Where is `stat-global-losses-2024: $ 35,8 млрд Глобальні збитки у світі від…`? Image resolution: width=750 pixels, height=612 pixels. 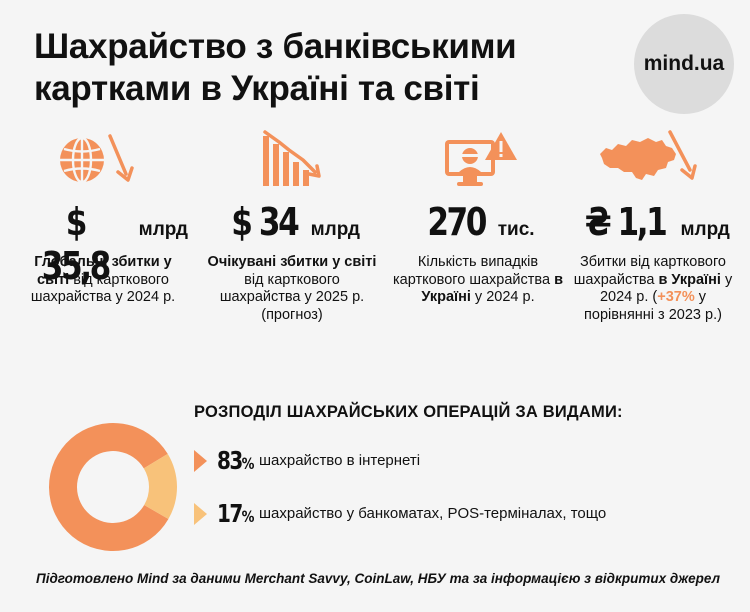 stat-global-losses-2024: $ 35,8 млрд Глобальні збитки у світі від… is located at coordinates (103, 250).